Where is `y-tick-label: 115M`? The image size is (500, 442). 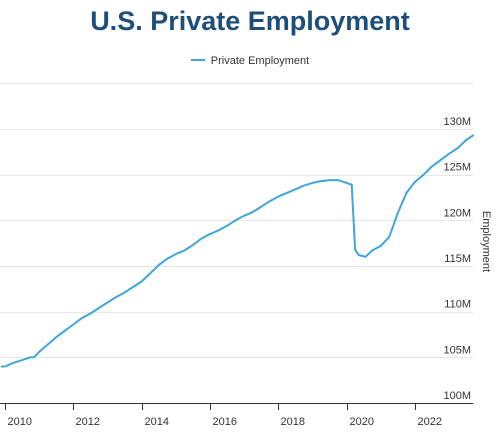
y-tick-label: 115M is located at coordinates (457, 259).